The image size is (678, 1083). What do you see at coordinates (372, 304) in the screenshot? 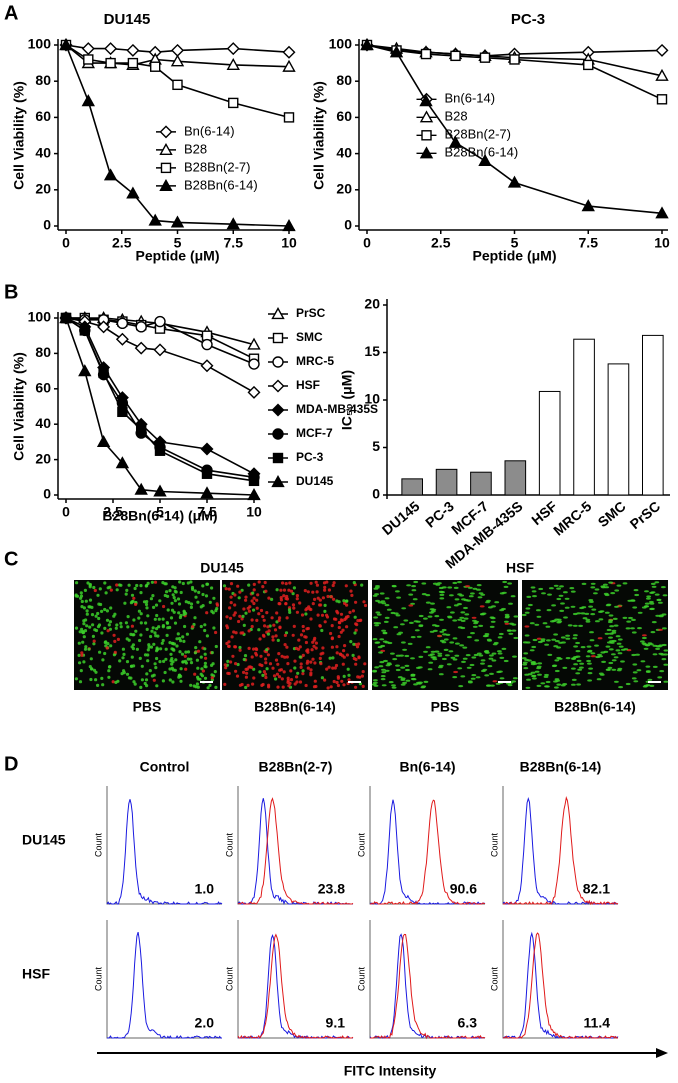
I see `y-tick-label: 20` at bounding box center [372, 304].